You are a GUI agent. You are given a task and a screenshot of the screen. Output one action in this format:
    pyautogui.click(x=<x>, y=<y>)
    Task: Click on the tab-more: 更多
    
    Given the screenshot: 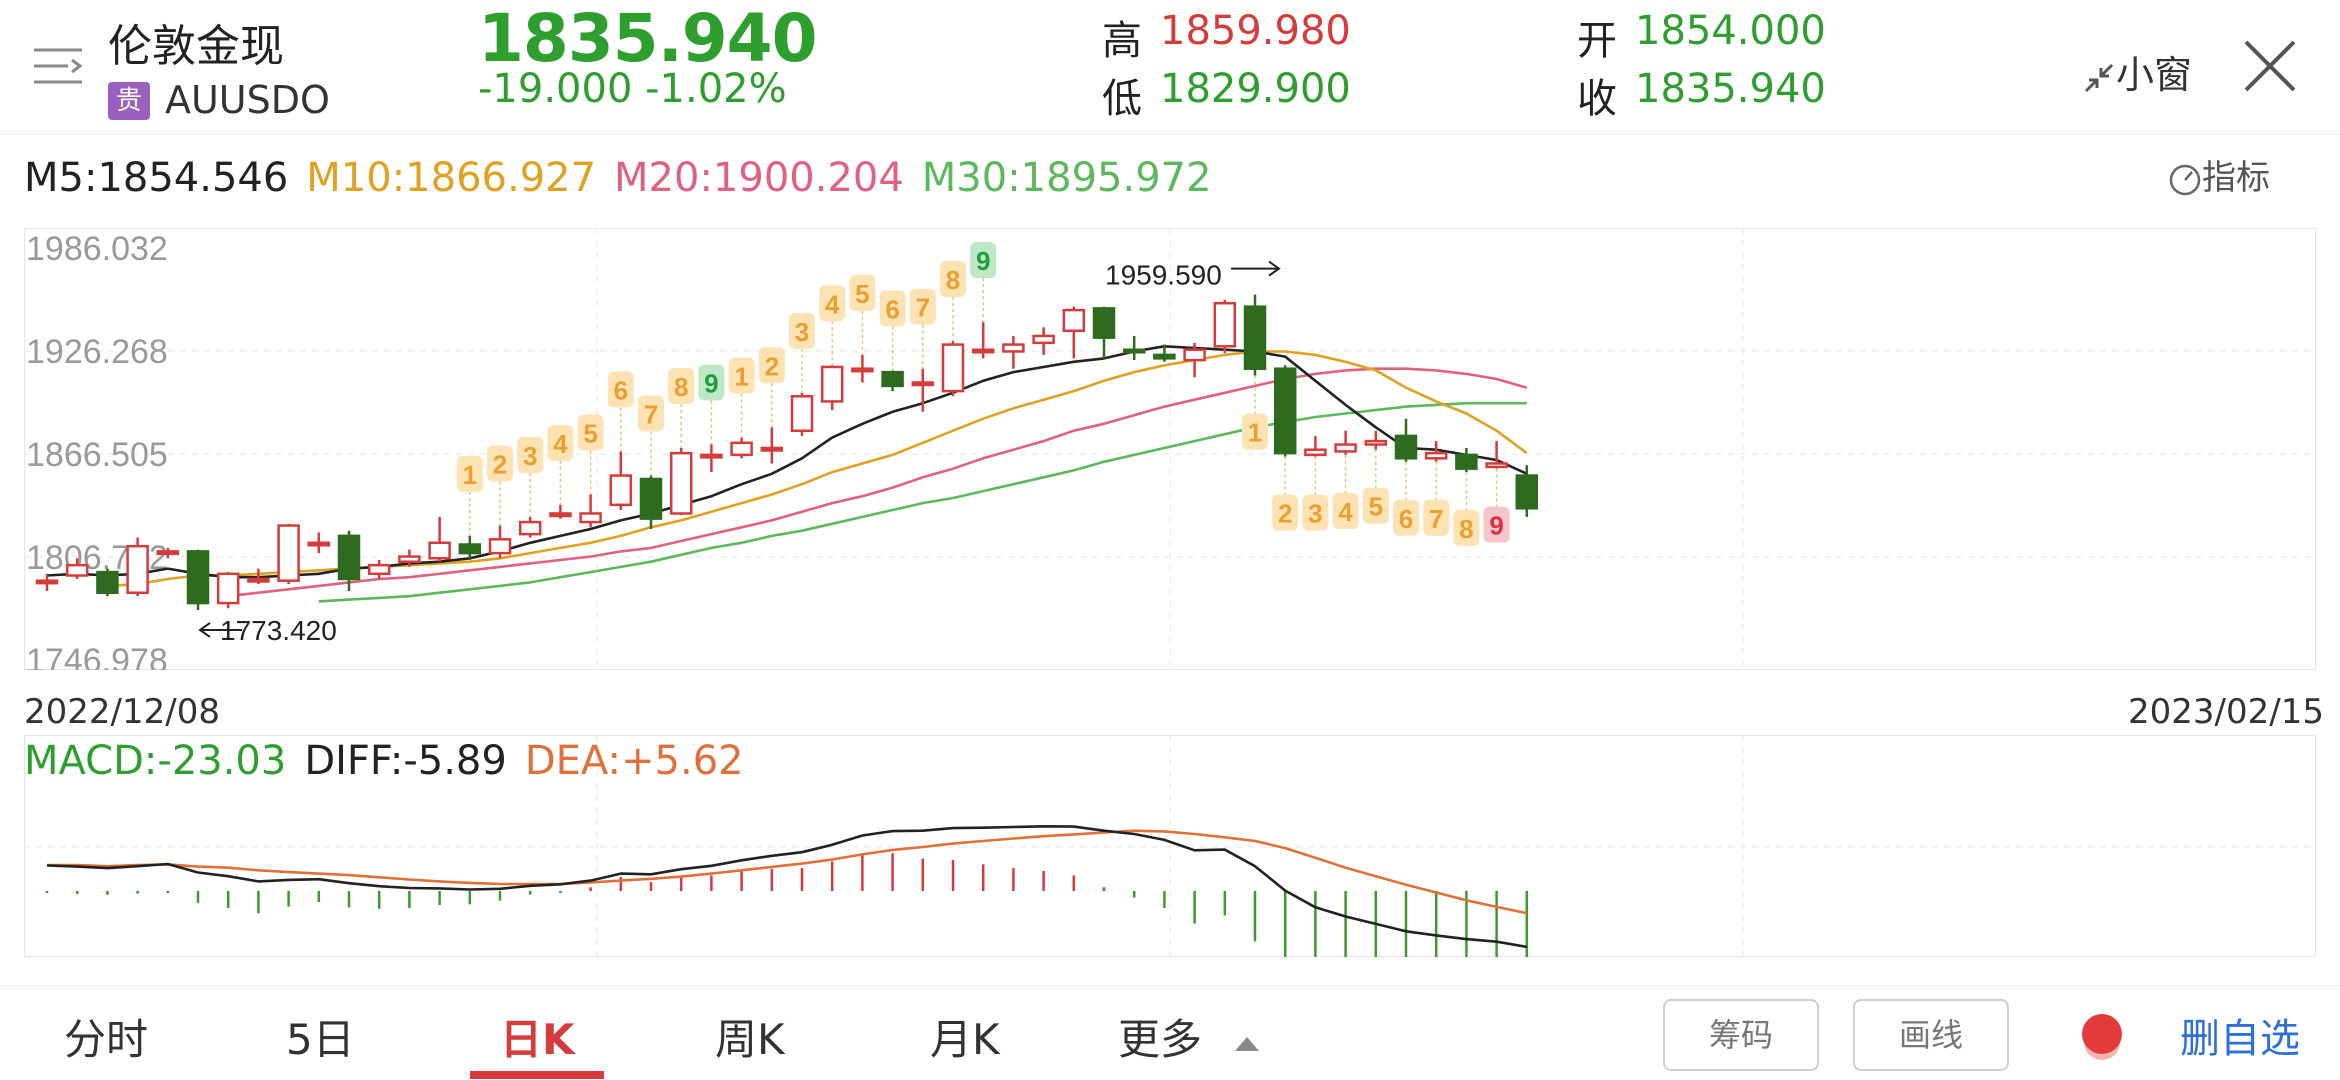 What is the action you would take?
    pyautogui.click(x=1189, y=1036)
    